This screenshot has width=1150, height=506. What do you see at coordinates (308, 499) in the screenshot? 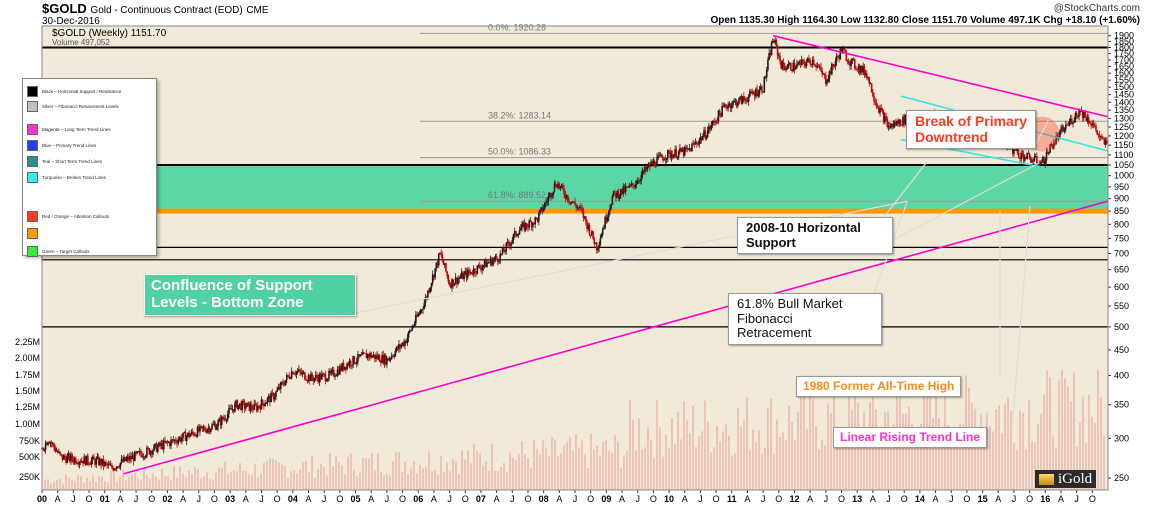
I see `x-tick-label: A` at bounding box center [308, 499].